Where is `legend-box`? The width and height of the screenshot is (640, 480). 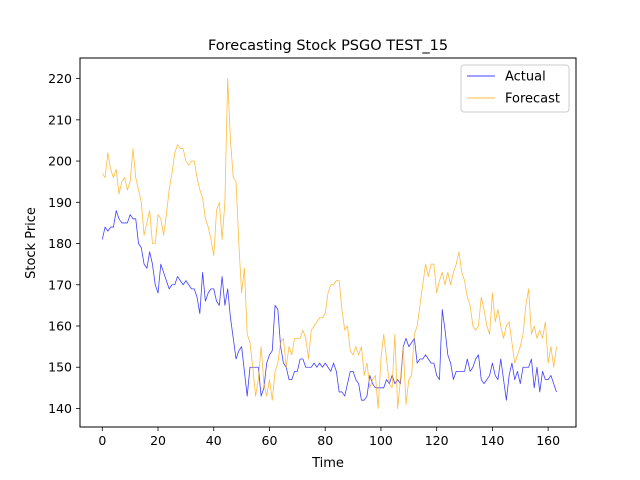
legend-box is located at coordinates (515, 88).